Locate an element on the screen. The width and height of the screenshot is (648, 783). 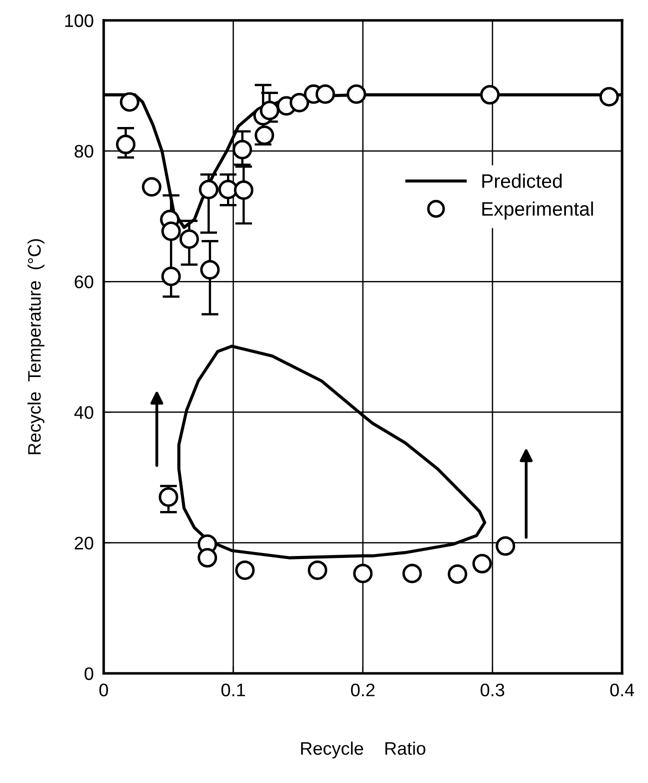
x-tick-label: 0.2 is located at coordinates (363, 690).